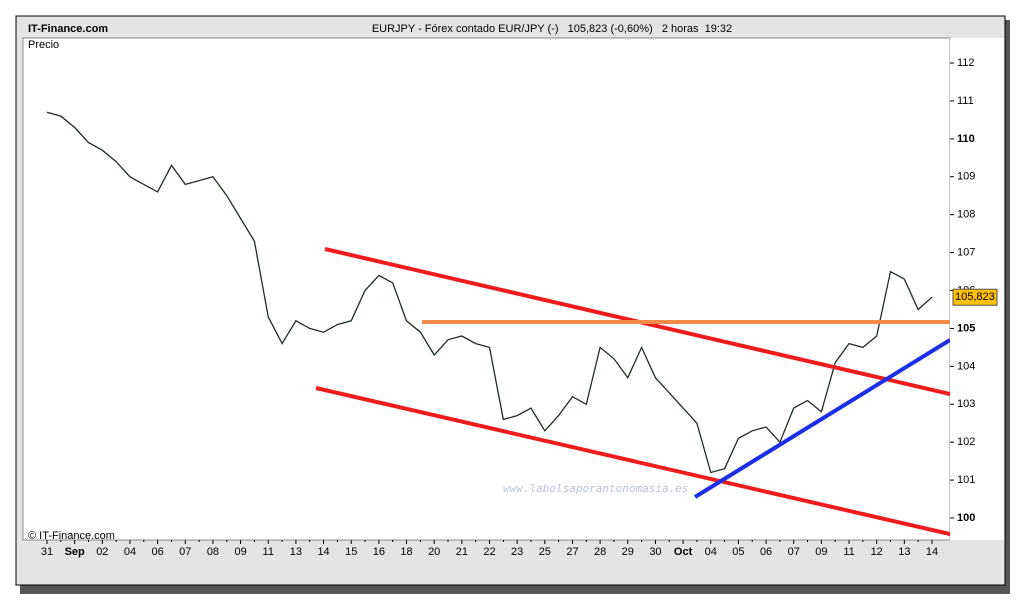 Image resolution: width=1020 pixels, height=605 pixels. Describe the element at coordinates (47, 552) in the screenshot. I see `x-tick-label: 31` at that location.